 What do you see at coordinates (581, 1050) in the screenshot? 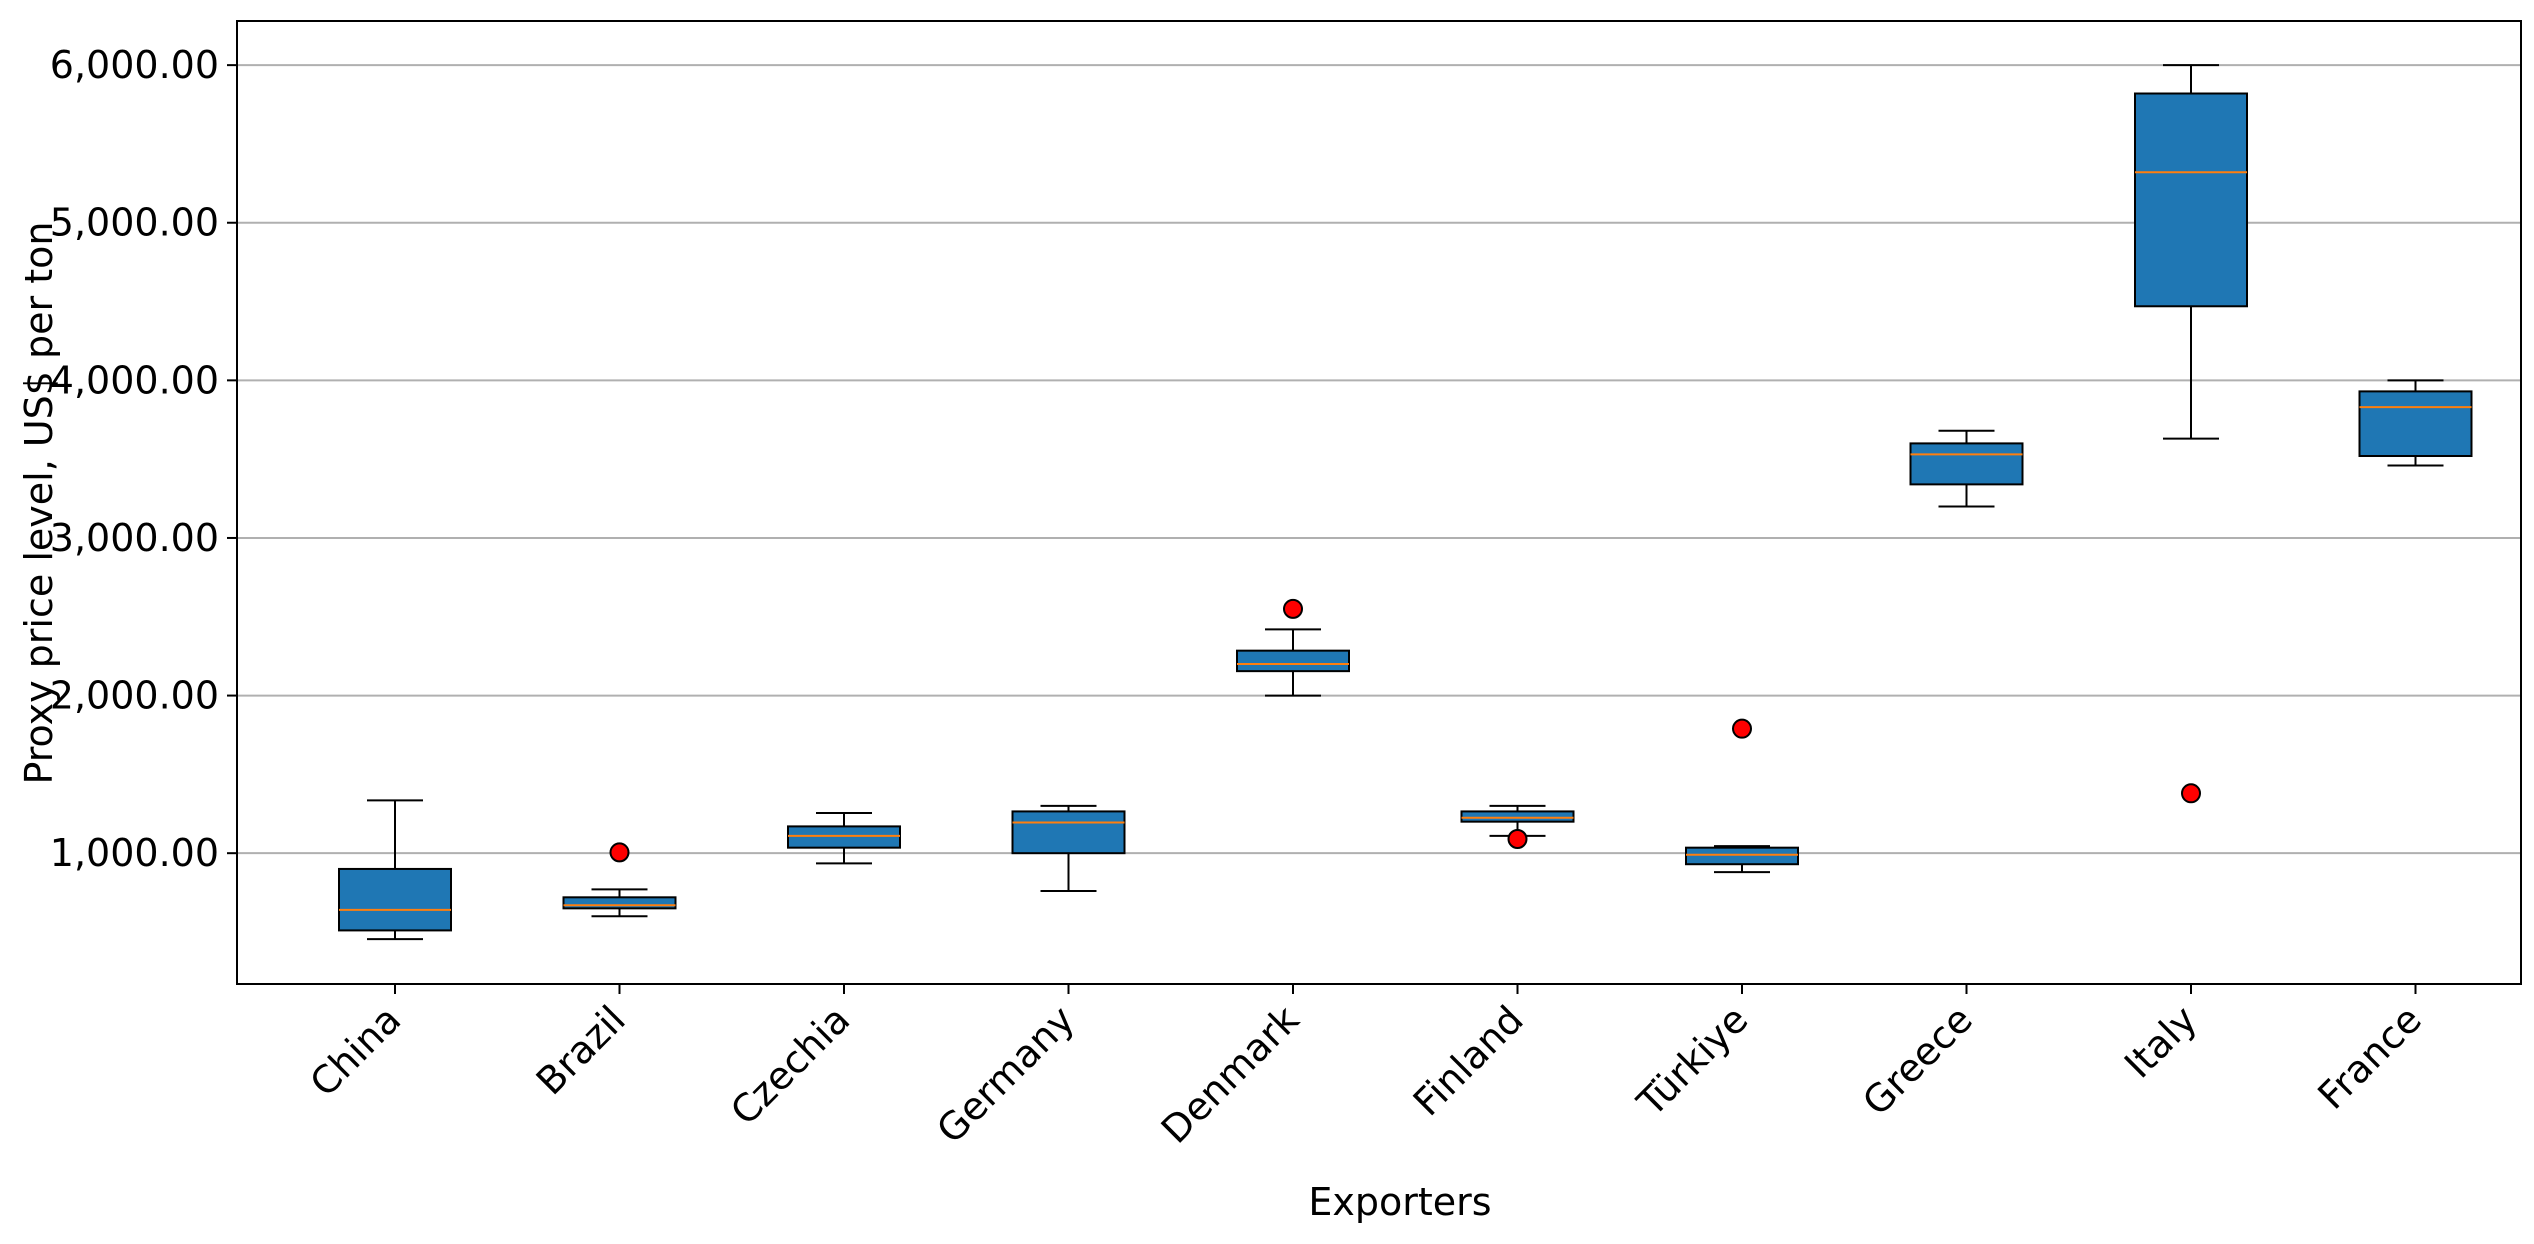
I see `x-tick-label: Brazil` at bounding box center [581, 1050].